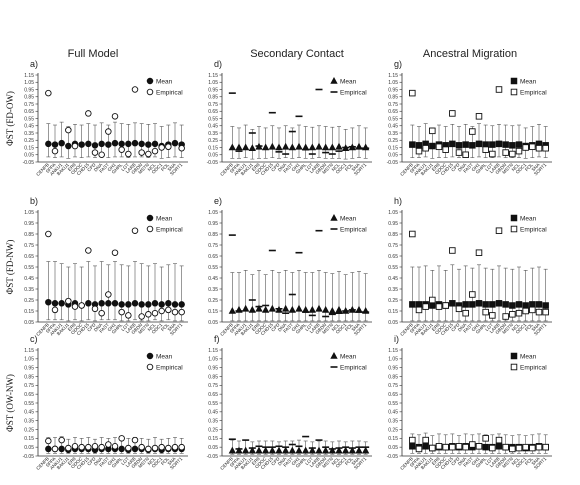  I want to click on panel-letter: a), so click(34, 64).